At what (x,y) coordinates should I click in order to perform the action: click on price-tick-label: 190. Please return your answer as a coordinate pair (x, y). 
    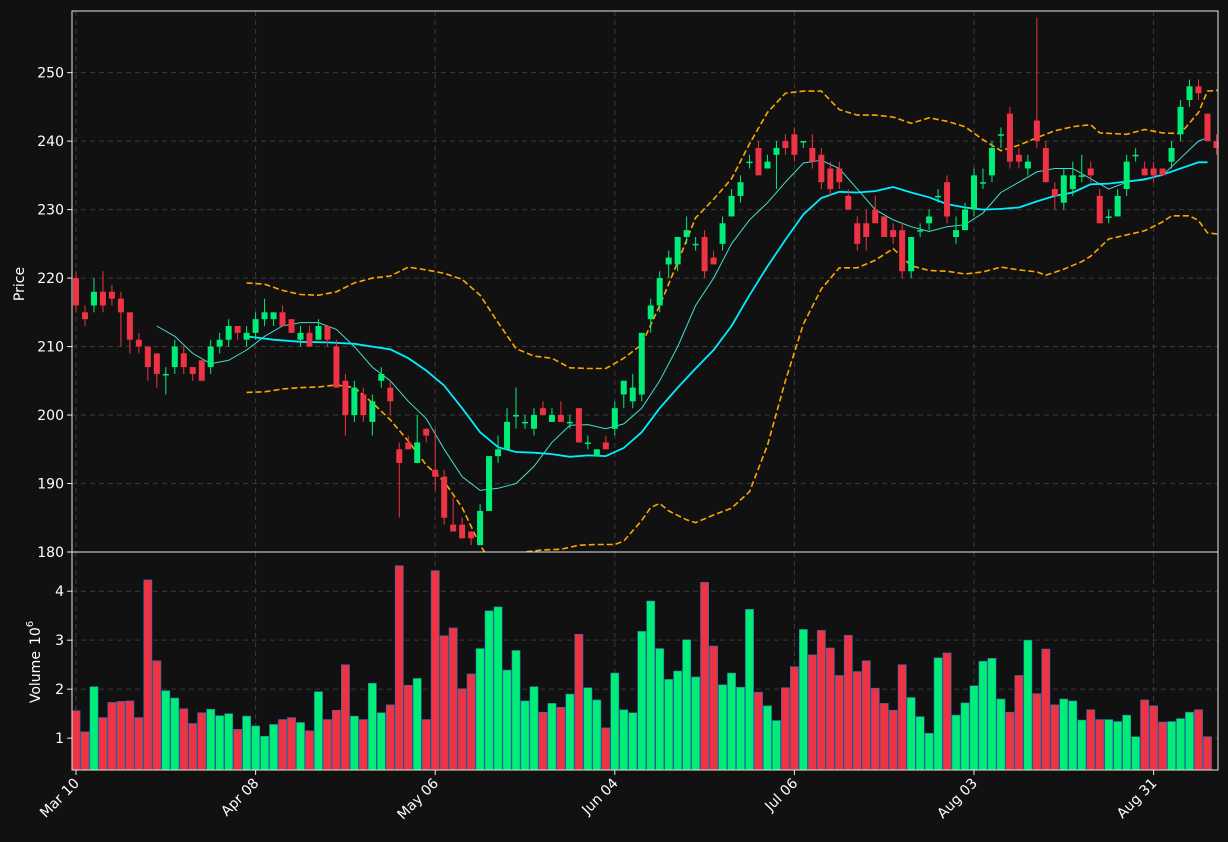
    Looking at the image, I should click on (50, 485).